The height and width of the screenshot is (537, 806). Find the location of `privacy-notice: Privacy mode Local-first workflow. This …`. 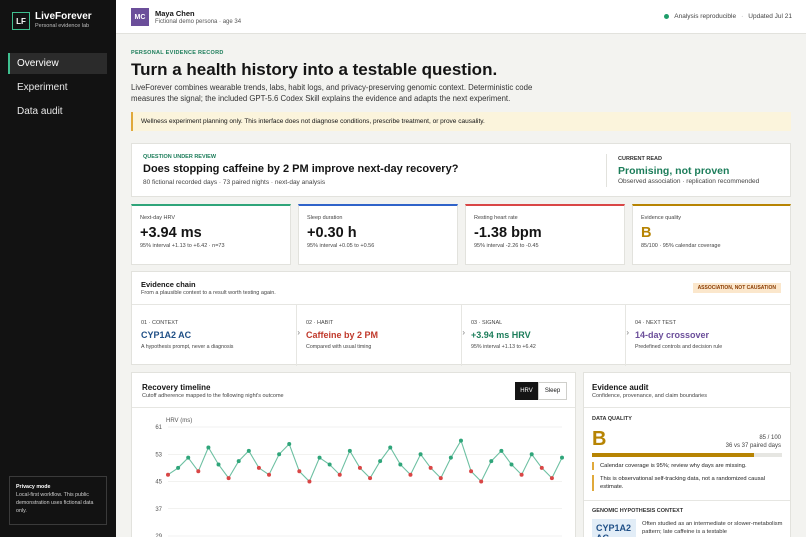

privacy-notice: Privacy mode Local-first workflow. This … is located at coordinates (58, 500).